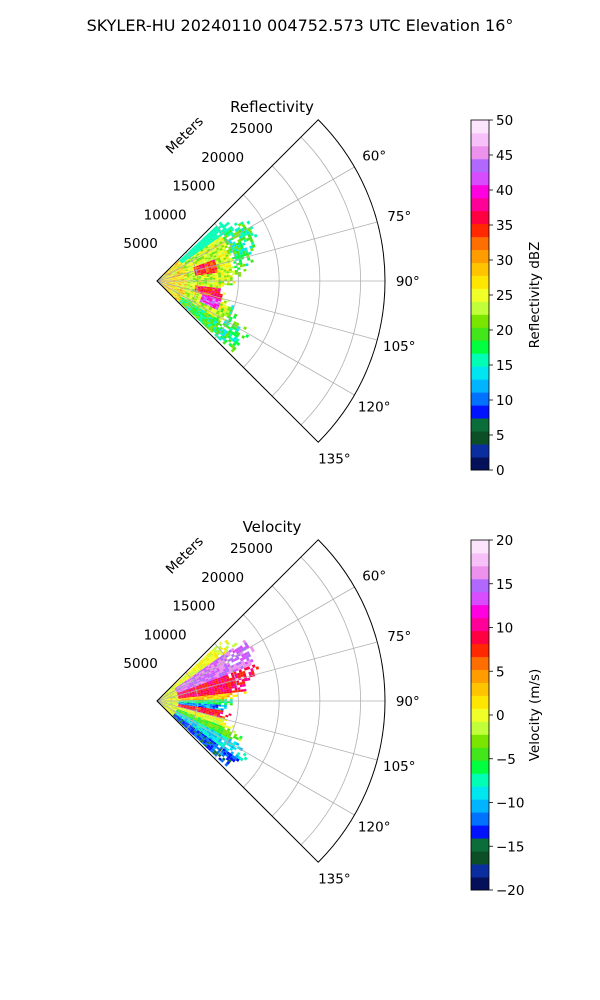 Image resolution: width=600 pixels, height=1000 pixels. Describe the element at coordinates (535, 715) in the screenshot. I see `colorbar-label: Velocity (m/s)` at that location.